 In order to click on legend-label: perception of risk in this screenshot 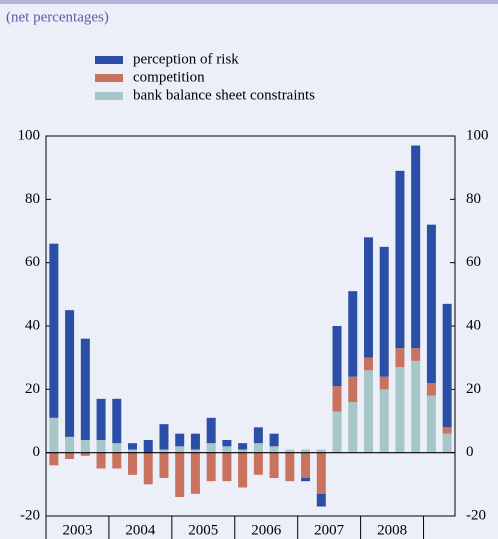, I will do `click(186, 59)`.